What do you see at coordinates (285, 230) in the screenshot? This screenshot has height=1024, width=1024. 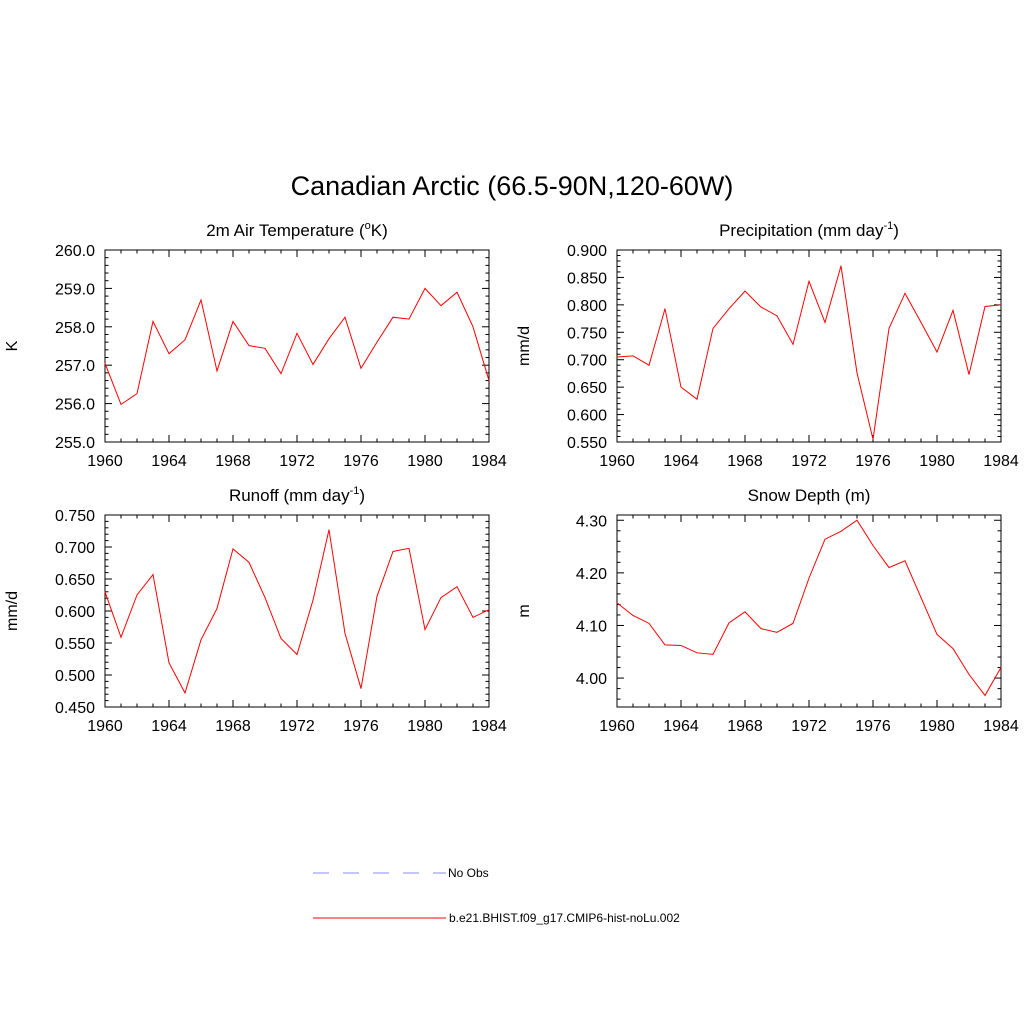 I see `panel-title-text: 2m Air Temperature (` at bounding box center [285, 230].